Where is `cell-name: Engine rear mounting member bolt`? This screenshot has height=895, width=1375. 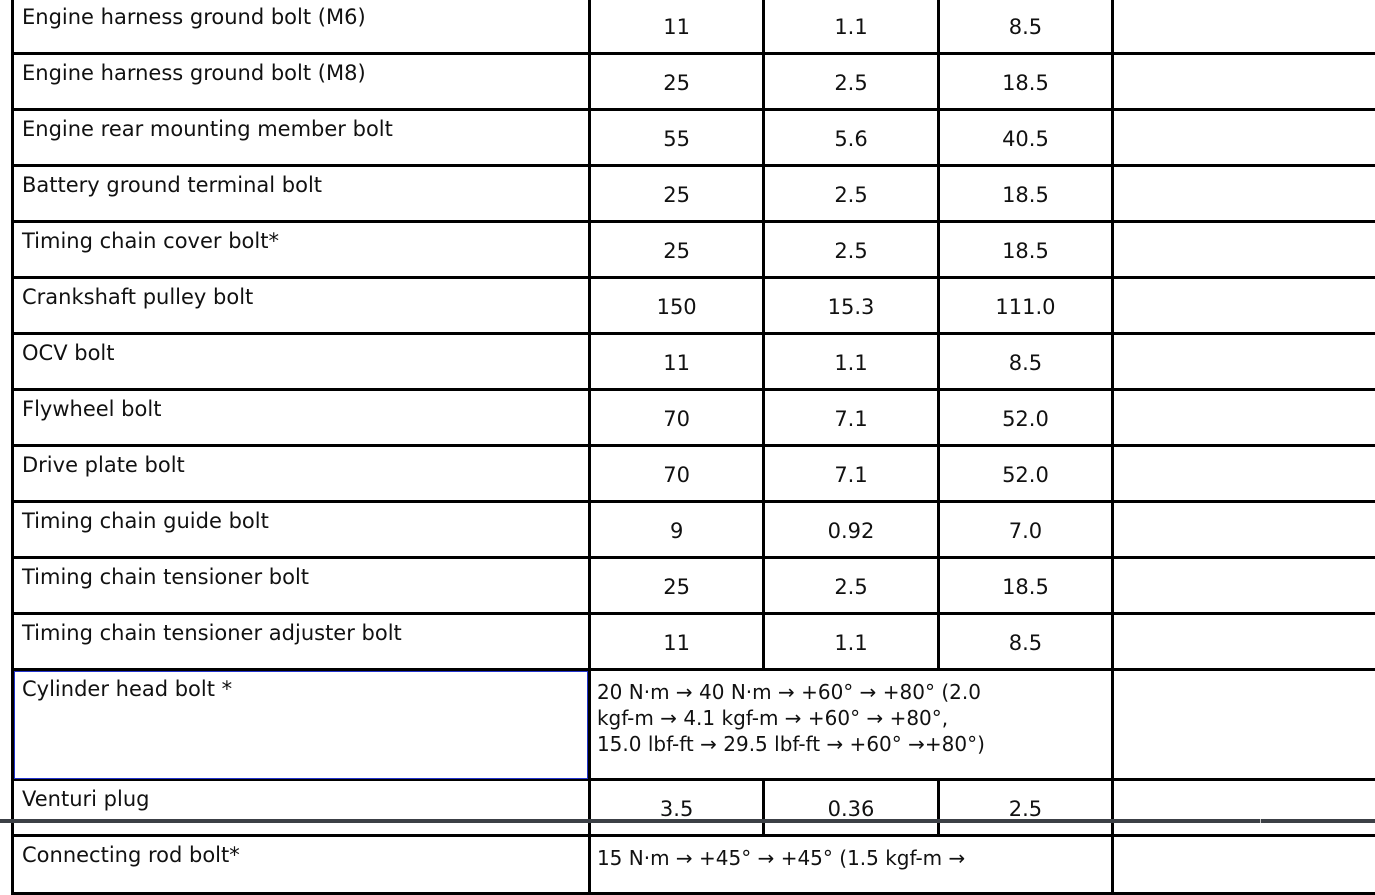 cell-name: Engine rear mounting member bolt is located at coordinates (301, 138).